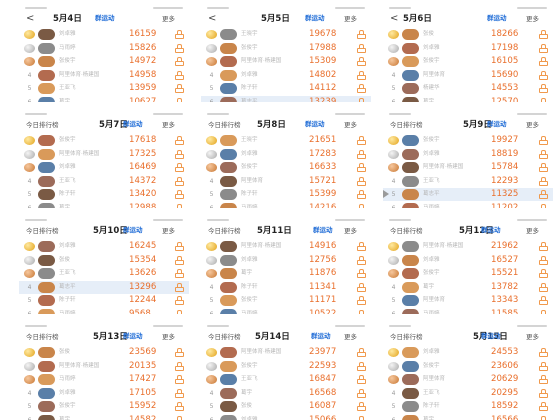  What do you see at coordinates (286, 61) in the screenshot?
I see `leaderboard-row: 阿里体育·杨建国 15309` at bounding box center [286, 61].